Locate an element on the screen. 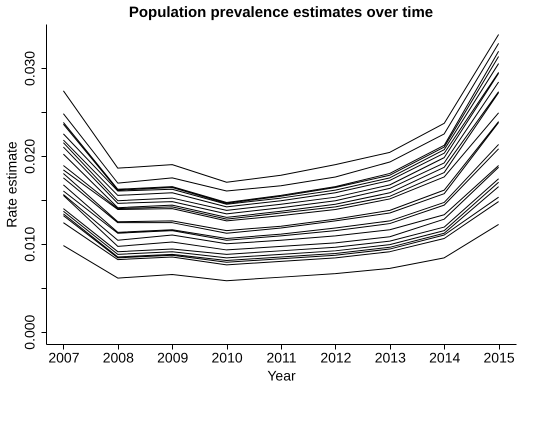  x-tick-label: 2010 is located at coordinates (227, 358).